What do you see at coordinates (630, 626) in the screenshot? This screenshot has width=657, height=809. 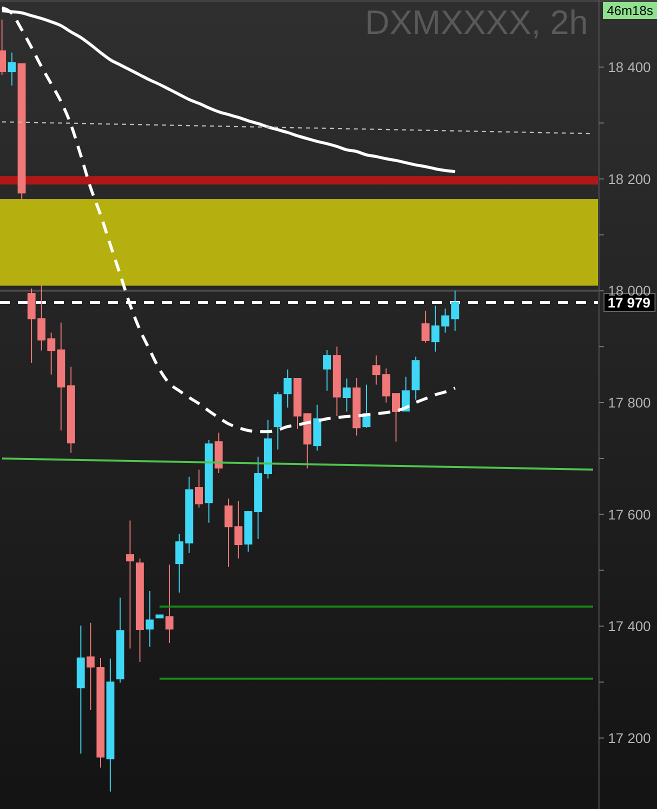 I see `y-tick-label: 17 400` at bounding box center [630, 626].